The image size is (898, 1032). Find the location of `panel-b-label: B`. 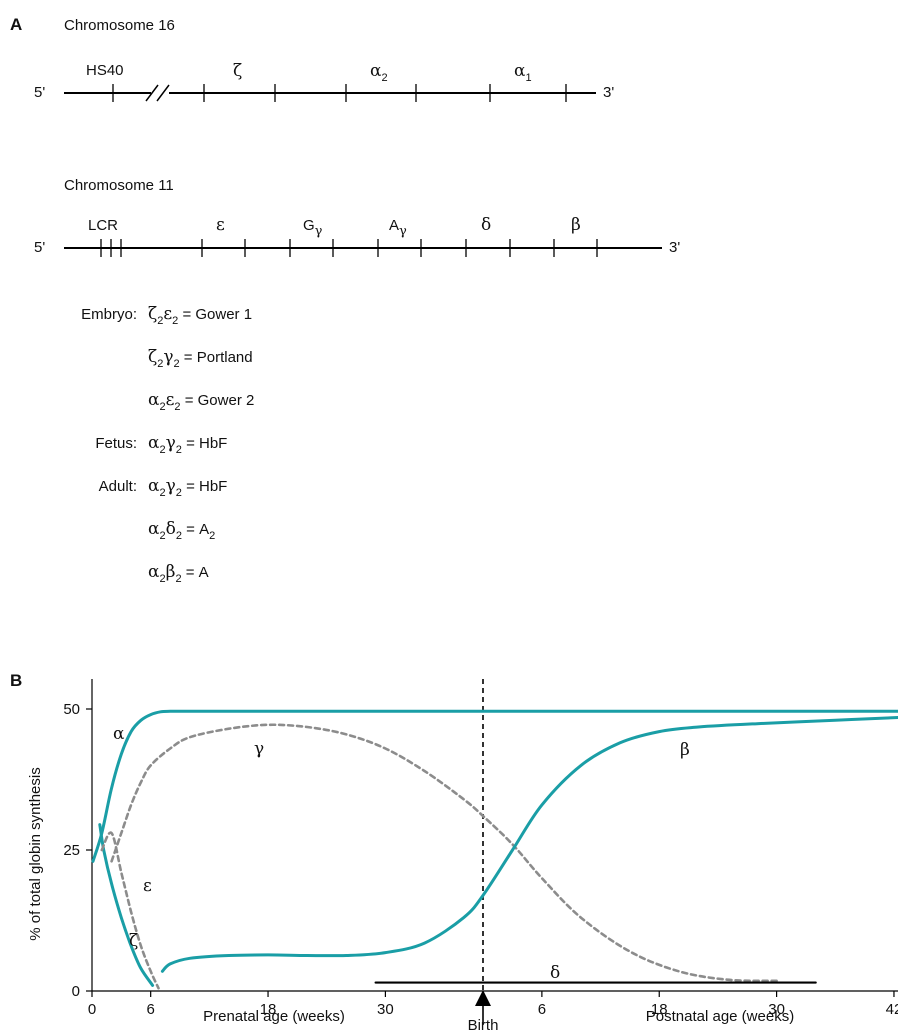

panel-b-label: B is located at coordinates (16, 680).